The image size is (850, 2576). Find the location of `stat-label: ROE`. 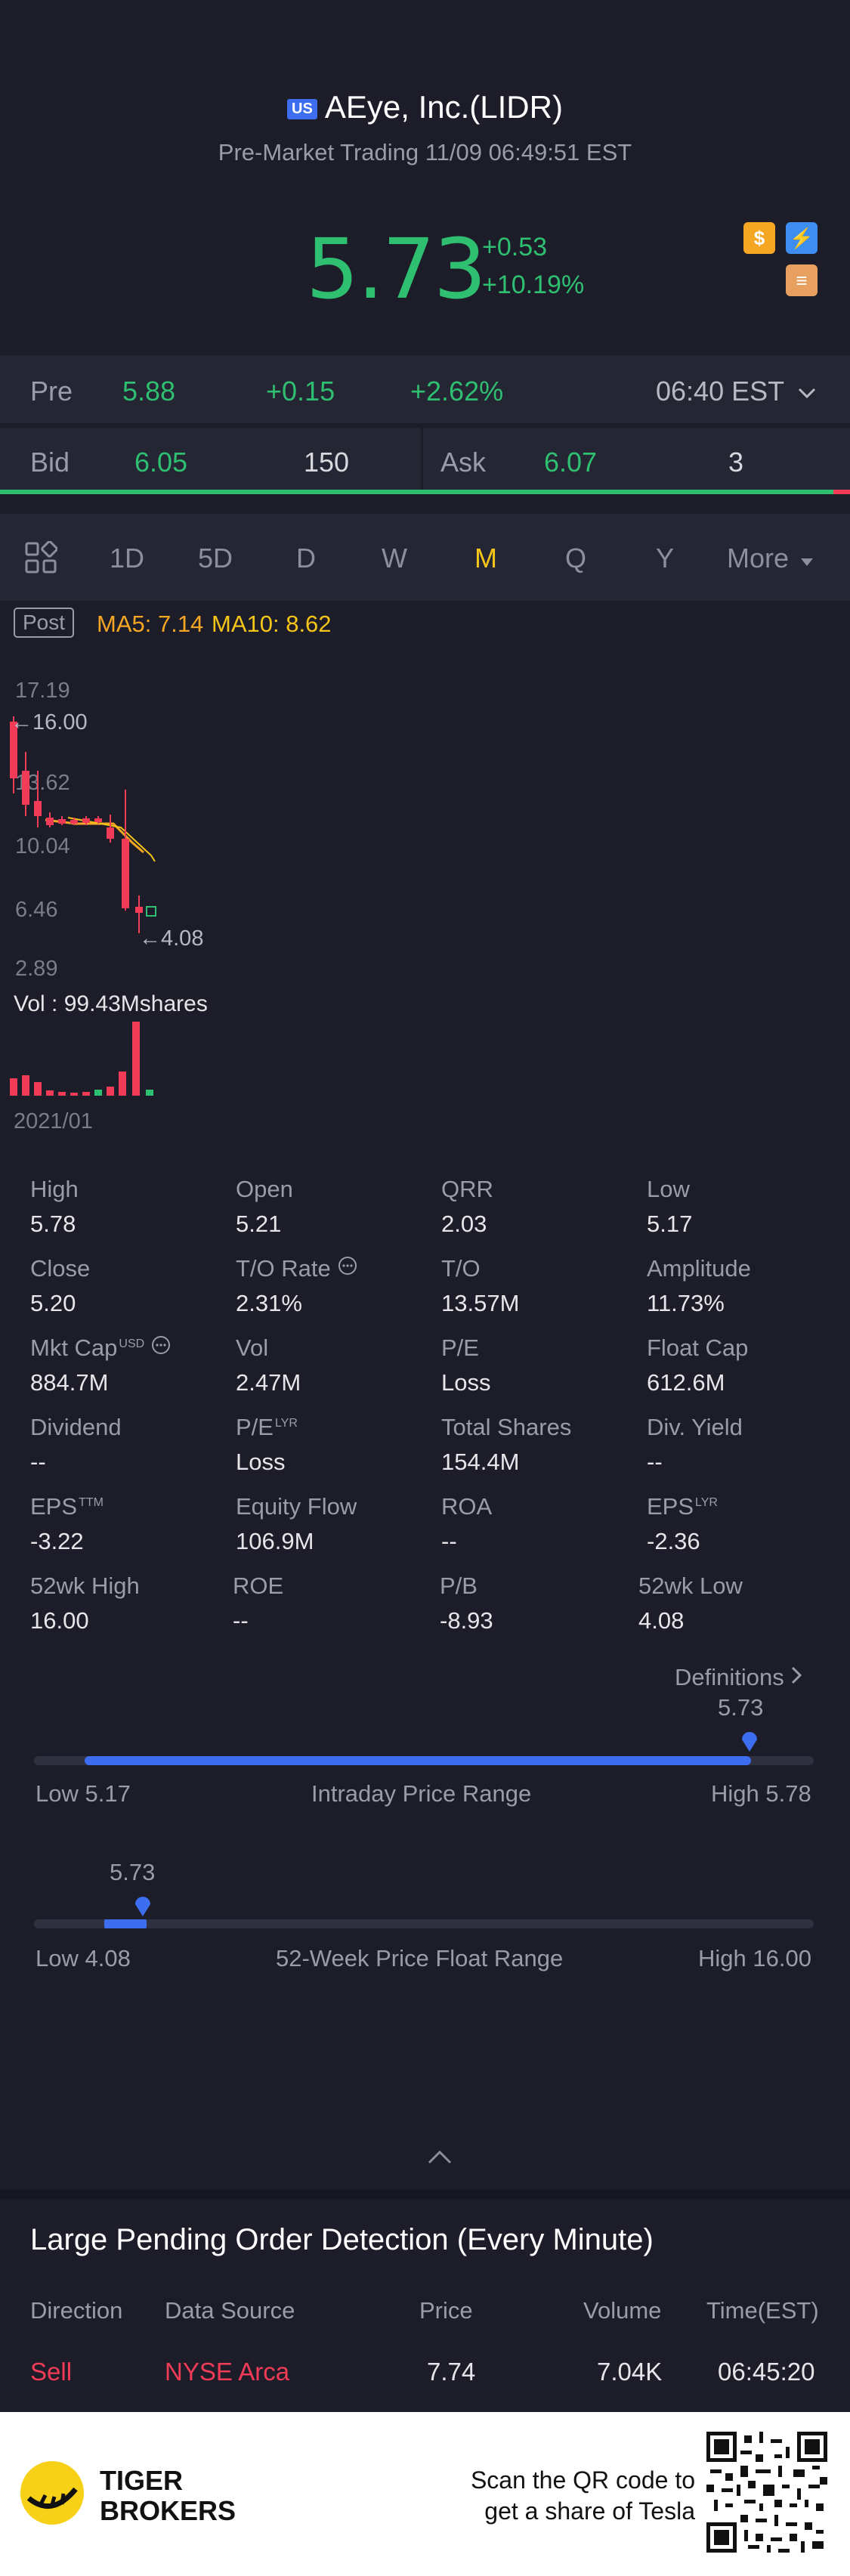

stat-label: ROE is located at coordinates (258, 1586).